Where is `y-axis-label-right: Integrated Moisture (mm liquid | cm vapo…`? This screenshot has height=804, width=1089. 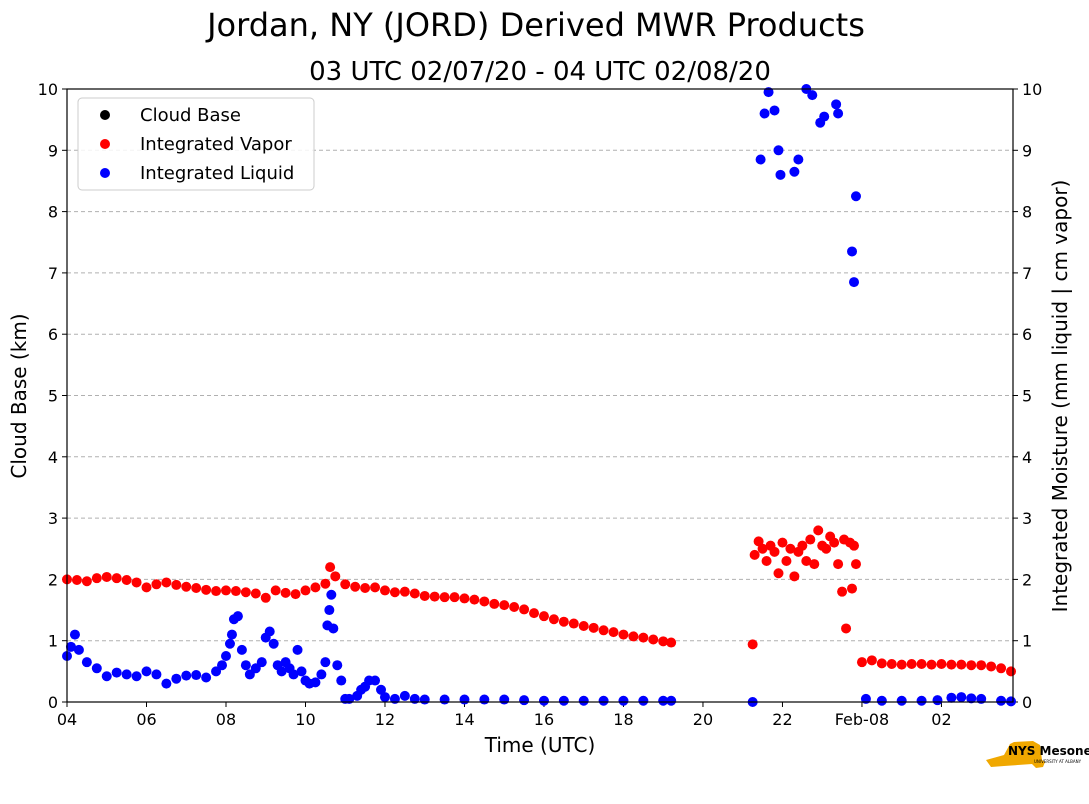 y-axis-label-right: Integrated Moisture (mm liquid | cm vapo… is located at coordinates (1060, 396).